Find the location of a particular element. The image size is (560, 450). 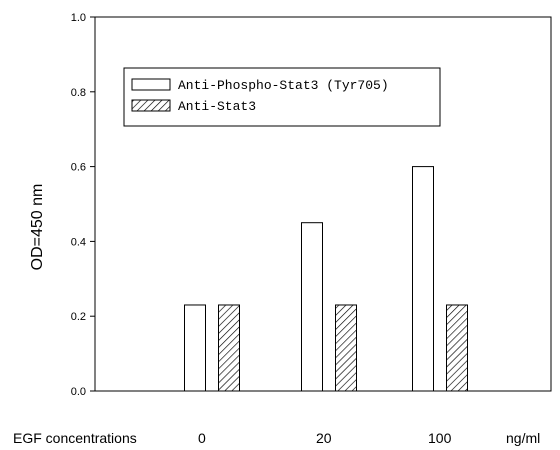

y-tick-label: 1.0 is located at coordinates (78, 18).